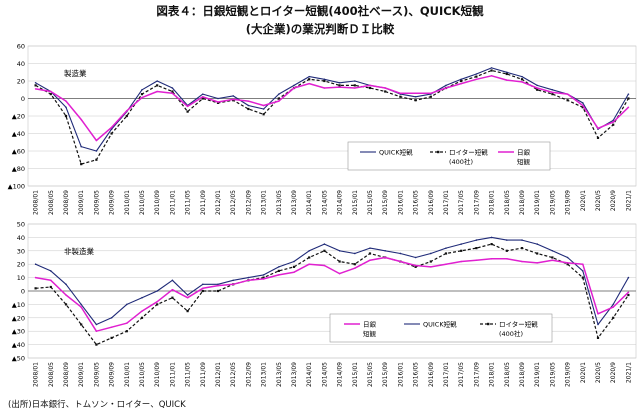 The width and height of the screenshot is (640, 414). I want to click on x-tick-label: 2018/09, so click(522, 202).